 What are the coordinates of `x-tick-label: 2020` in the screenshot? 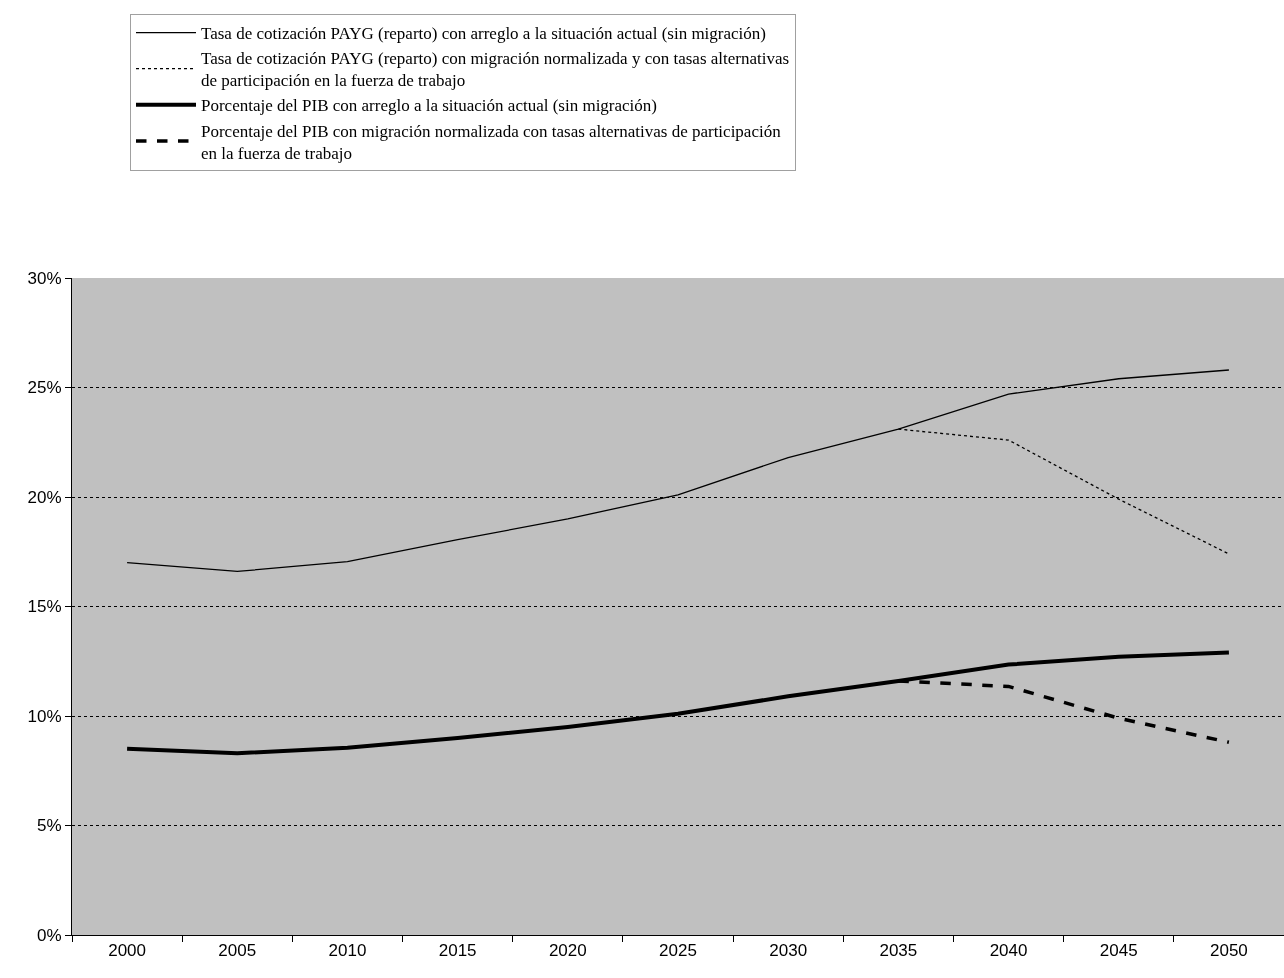 It's located at (567, 951).